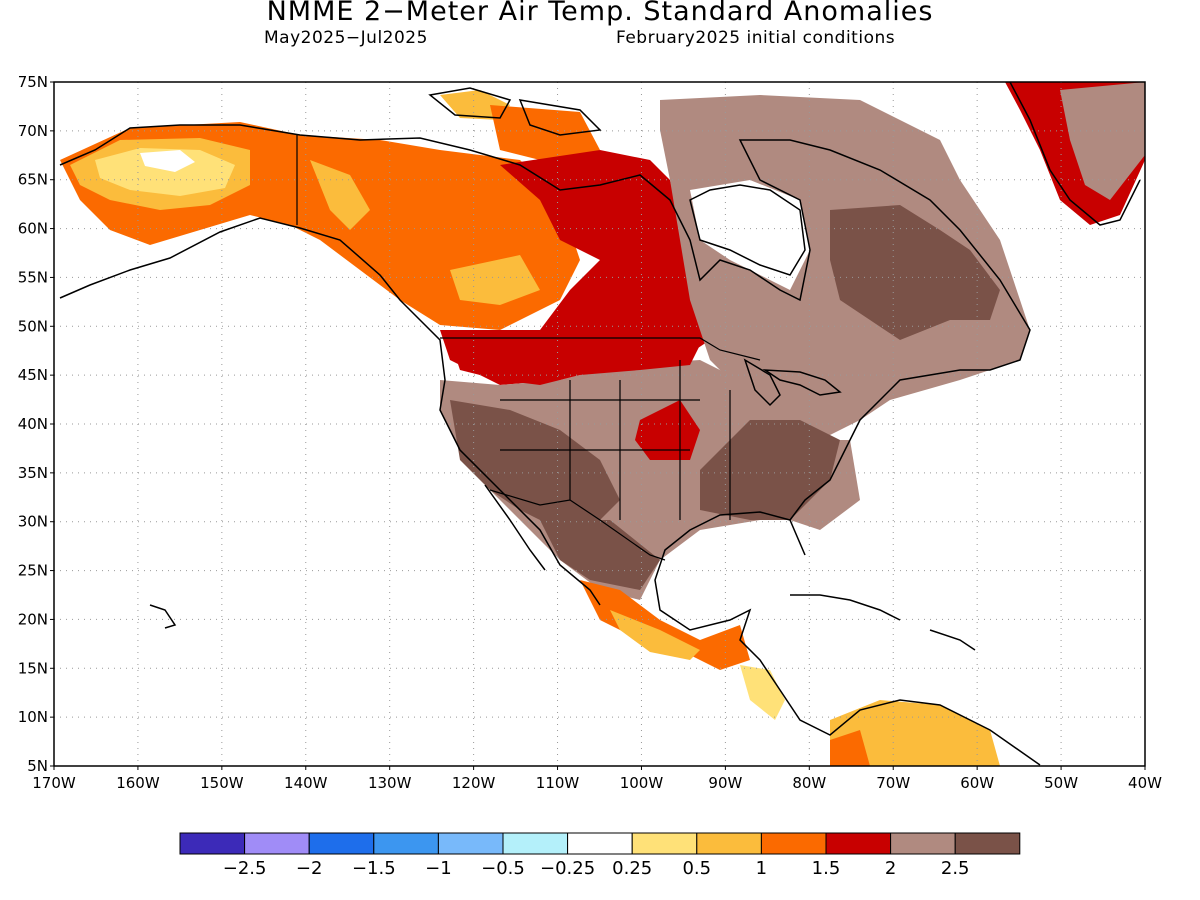  Describe the element at coordinates (309, 868) in the screenshot. I see `legend-label: −2` at that location.